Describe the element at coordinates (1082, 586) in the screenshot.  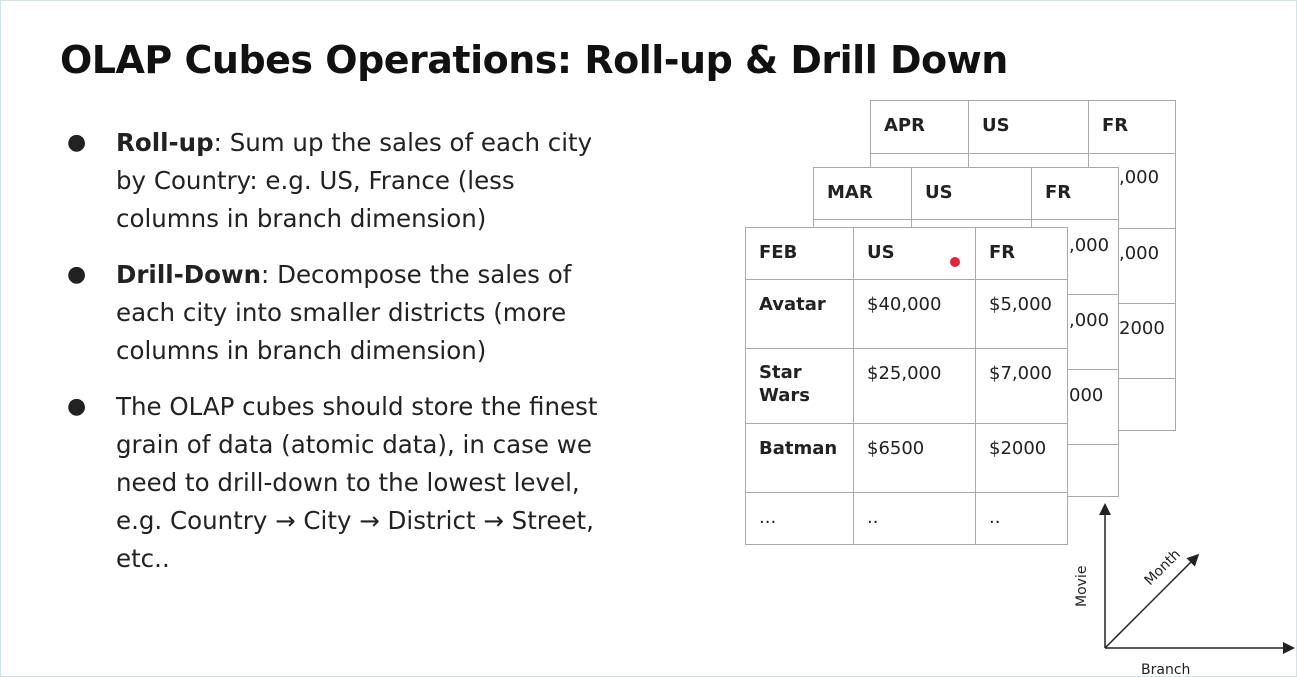
I see `movie-axis-label: Movie` at that location.